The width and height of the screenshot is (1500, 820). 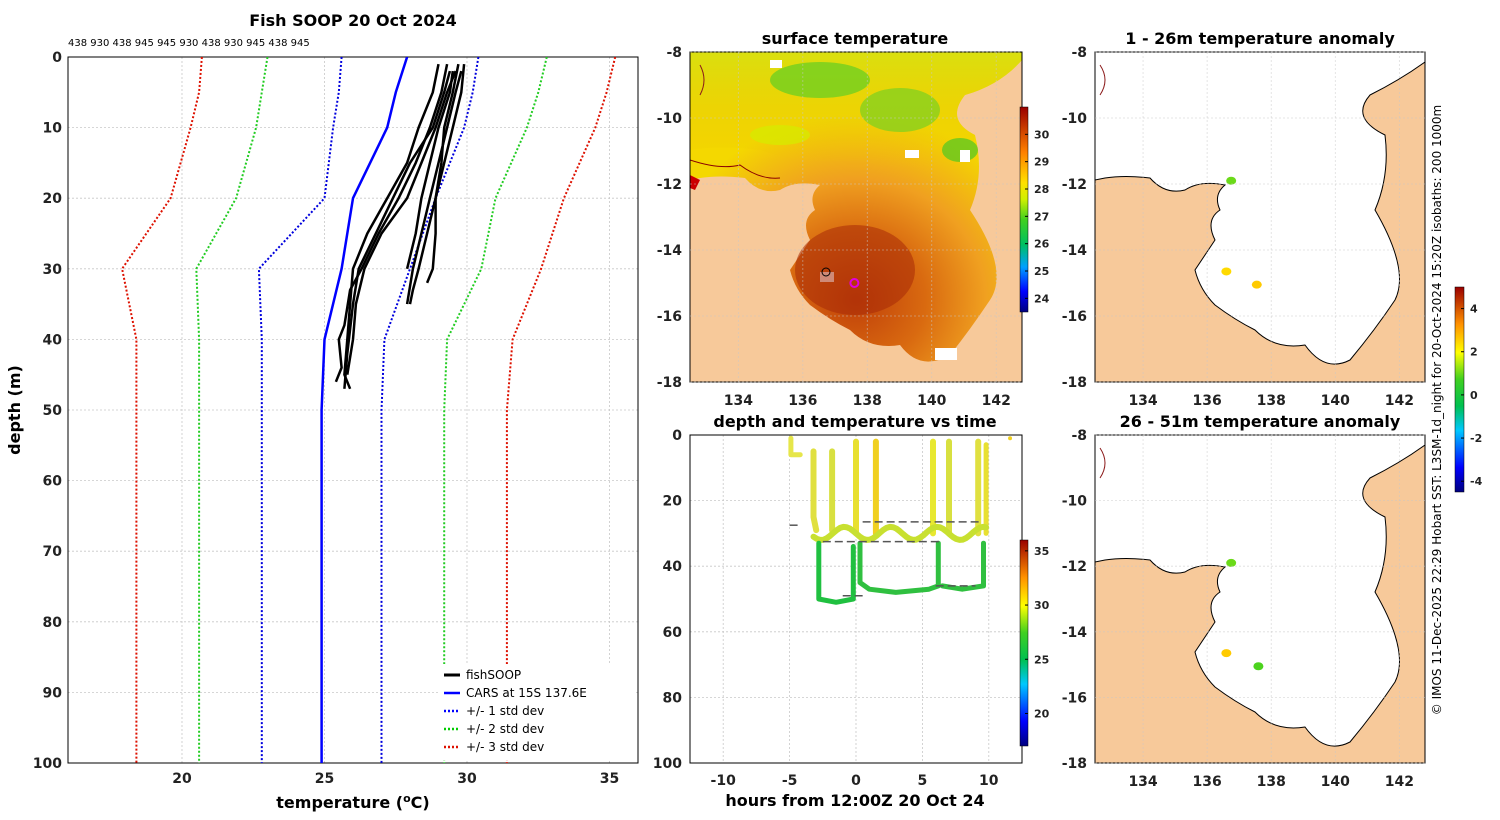 I want to click on sst-colorbar-ticks: 24 25 26 27 28 29 30, so click(x=1037, y=216).